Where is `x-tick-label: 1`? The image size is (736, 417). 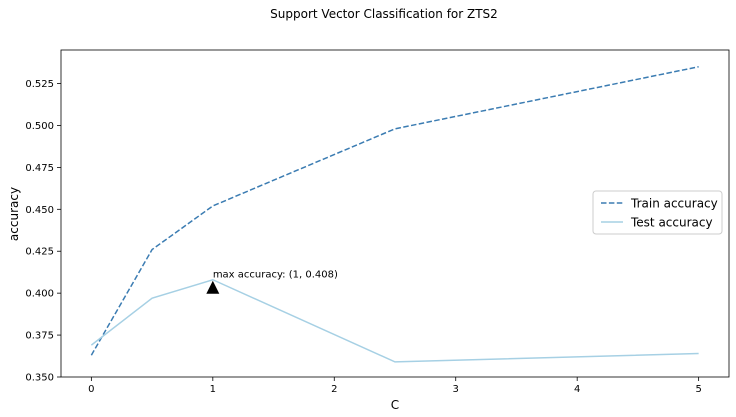
x-tick-label: 1 is located at coordinates (213, 389).